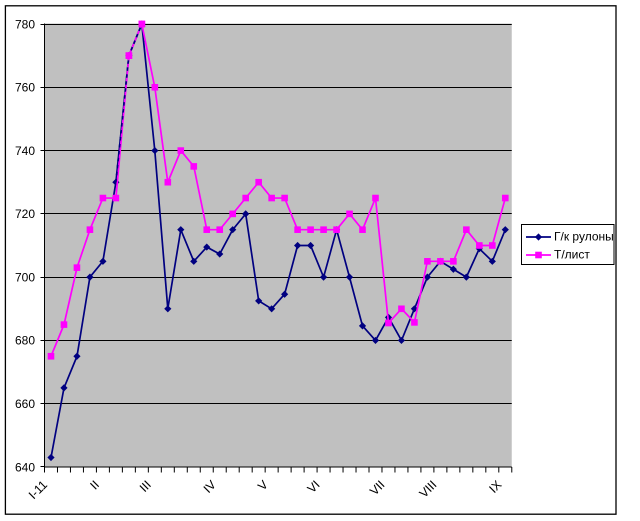 This screenshot has width=640, height=521. What do you see at coordinates (25, 404) in the screenshot?
I see `svg-text: 660` at bounding box center [25, 404].